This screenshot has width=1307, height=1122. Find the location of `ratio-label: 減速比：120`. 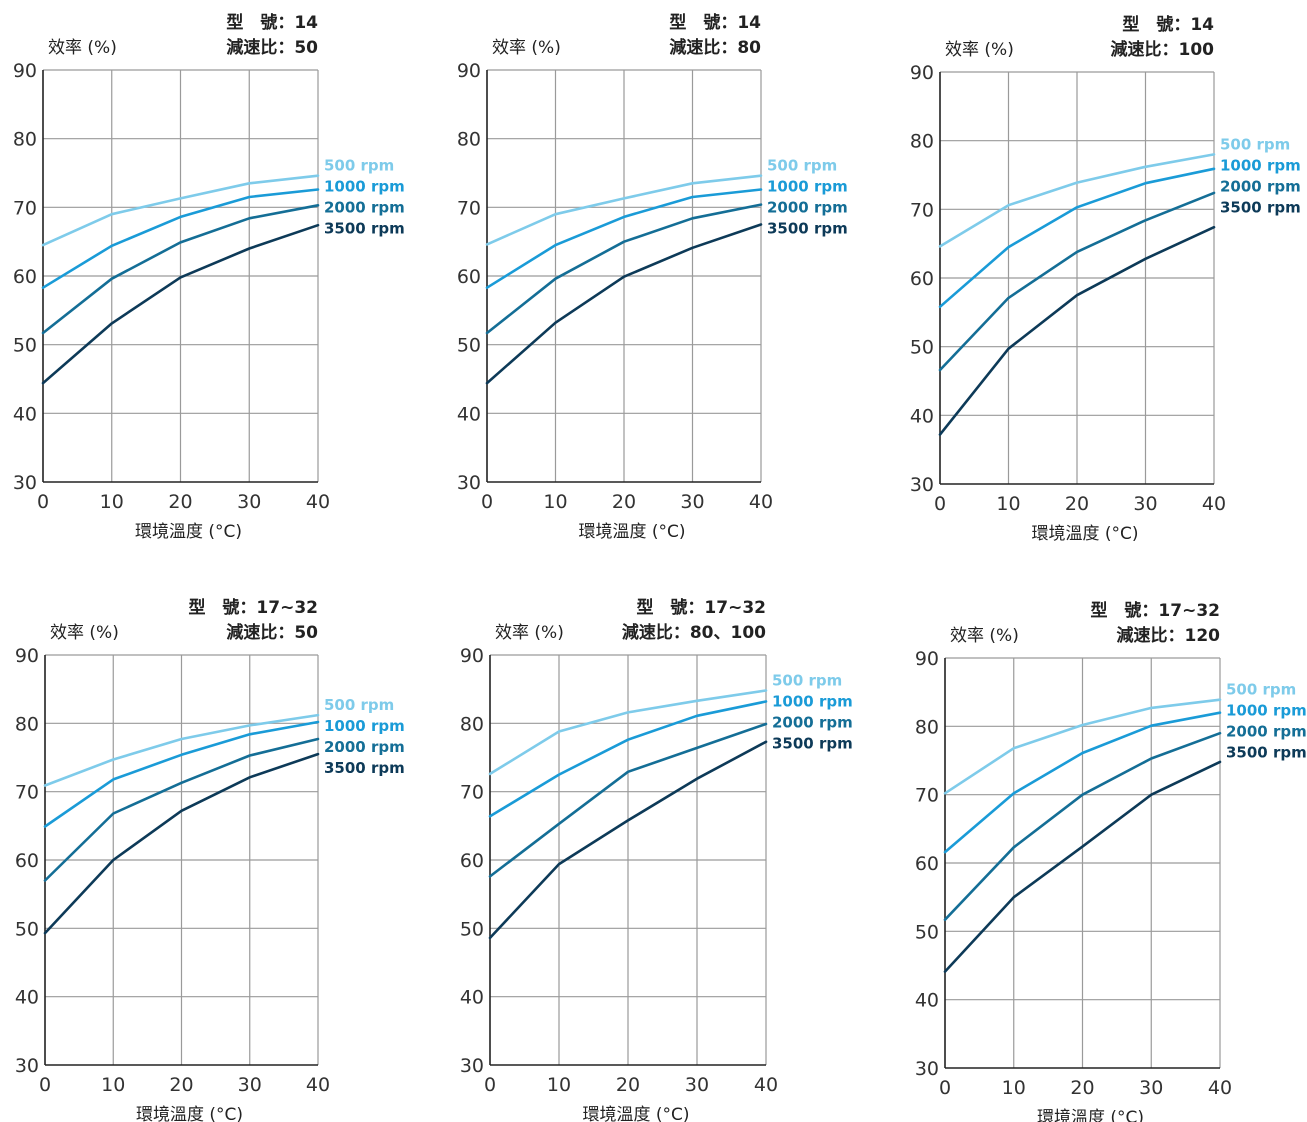

ratio-label: 減速比：120 is located at coordinates (1169, 635).